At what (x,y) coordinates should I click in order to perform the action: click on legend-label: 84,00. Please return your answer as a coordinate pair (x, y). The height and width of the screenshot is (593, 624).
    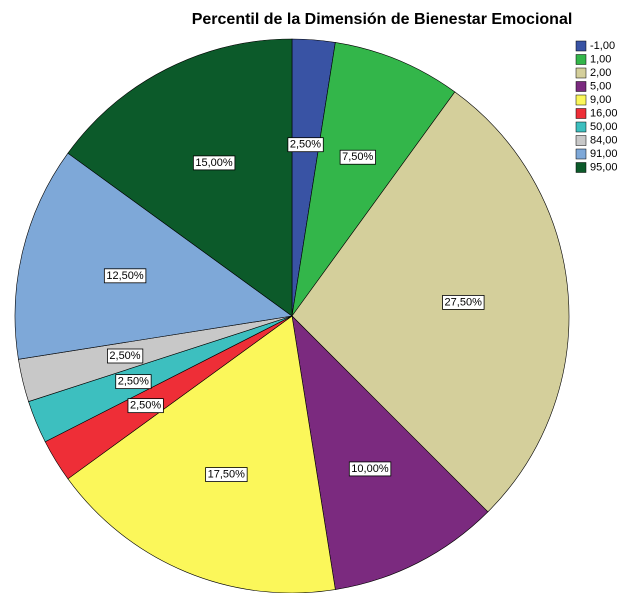
    Looking at the image, I should click on (604, 140).